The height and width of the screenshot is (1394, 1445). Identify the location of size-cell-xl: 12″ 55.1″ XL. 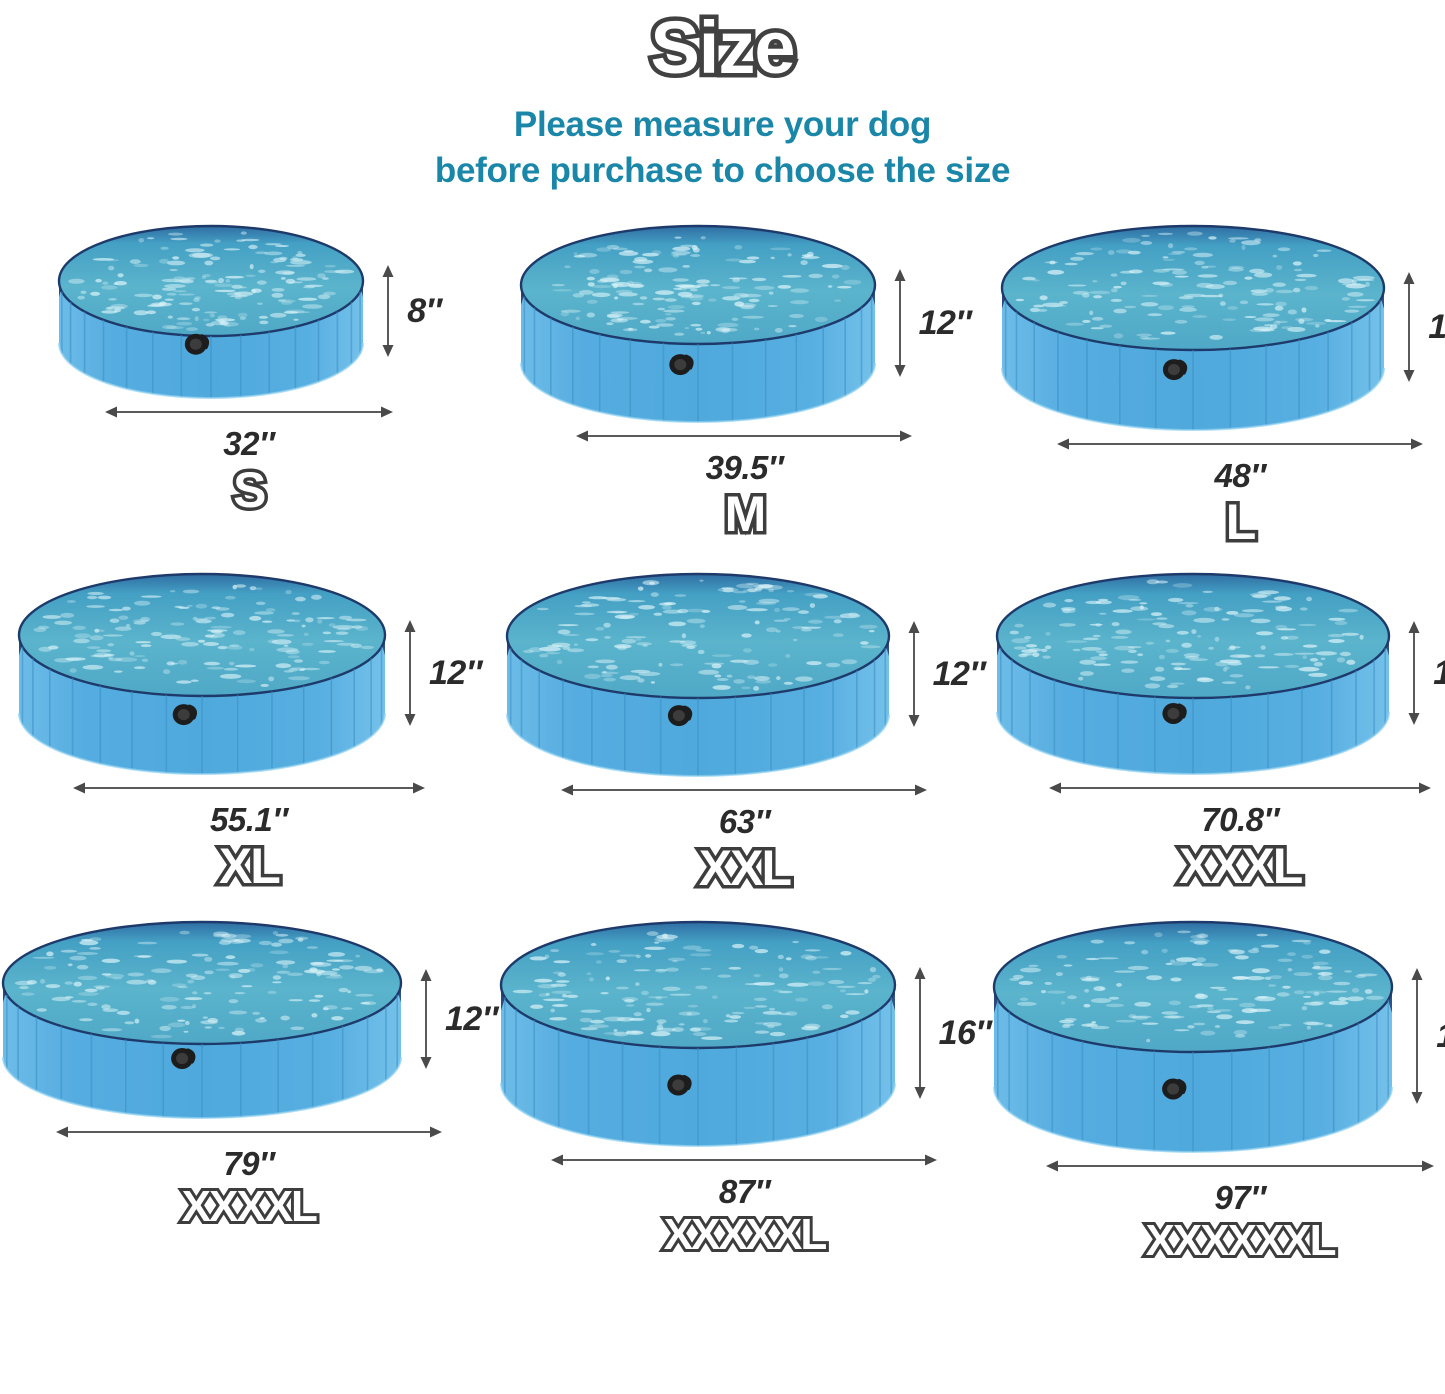
(249, 742).